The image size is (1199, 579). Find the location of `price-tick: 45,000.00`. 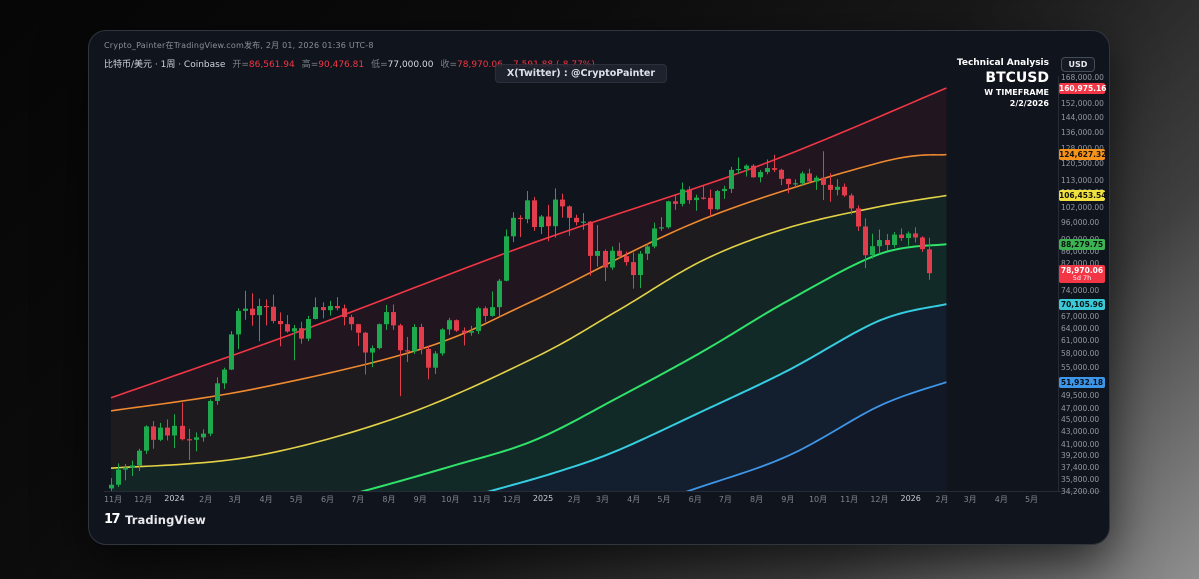

price-tick: 45,000.00 is located at coordinates (1080, 420).